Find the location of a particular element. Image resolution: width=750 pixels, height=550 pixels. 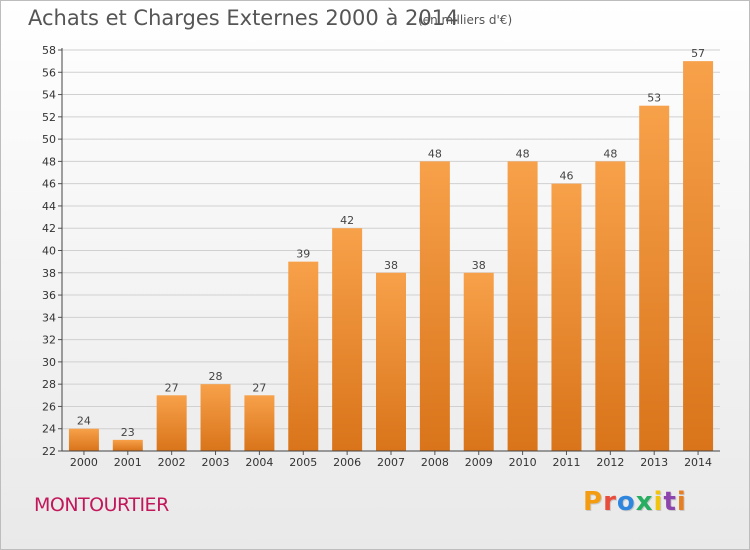

proxiti-logo: Proxiti is located at coordinates (635, 502).